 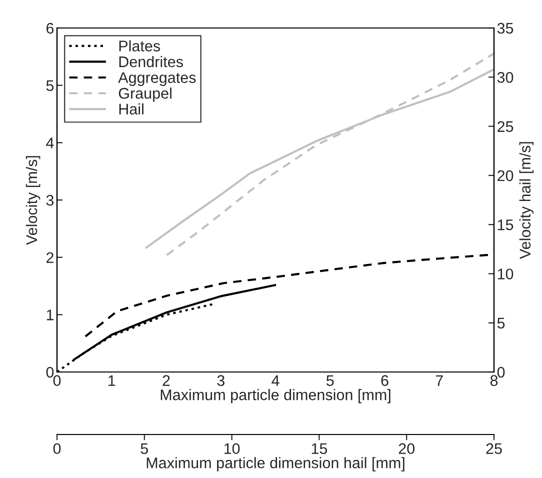 I want to click on x-tick-label: 3, so click(x=220, y=380).